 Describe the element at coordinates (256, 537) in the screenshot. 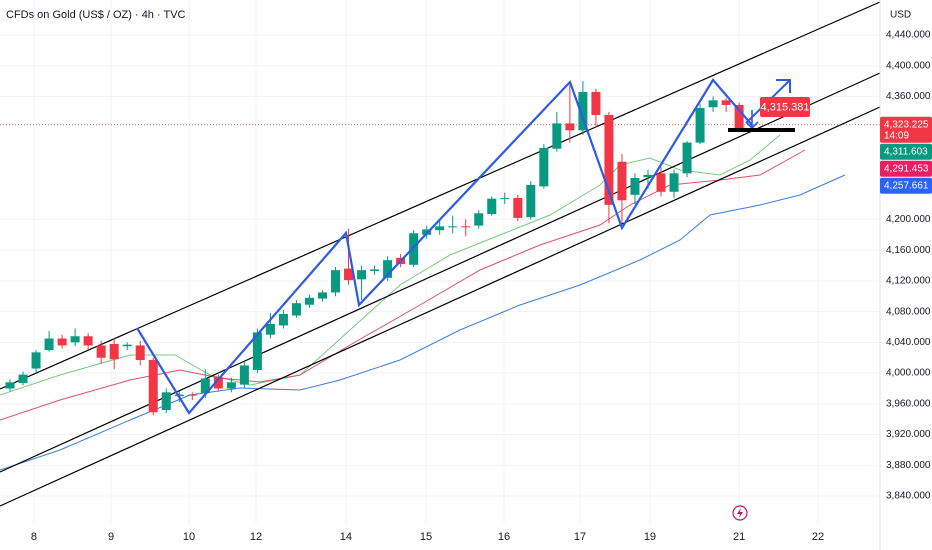

I see `x-tick-label: 12` at that location.